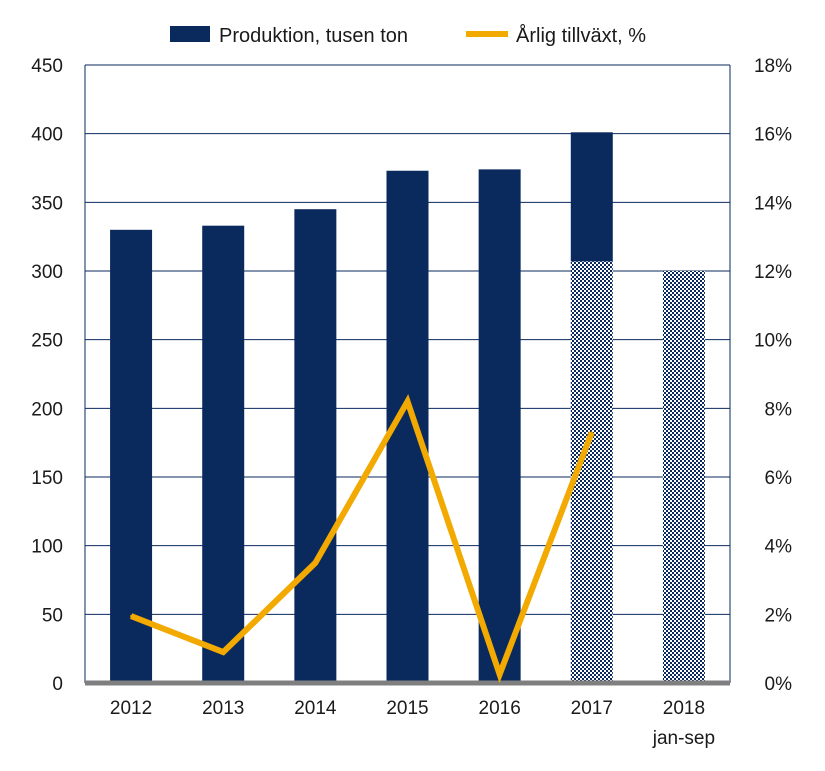 The width and height of the screenshot is (825, 771). What do you see at coordinates (773, 272) in the screenshot?
I see `y-right-tick-label: 12%` at bounding box center [773, 272].